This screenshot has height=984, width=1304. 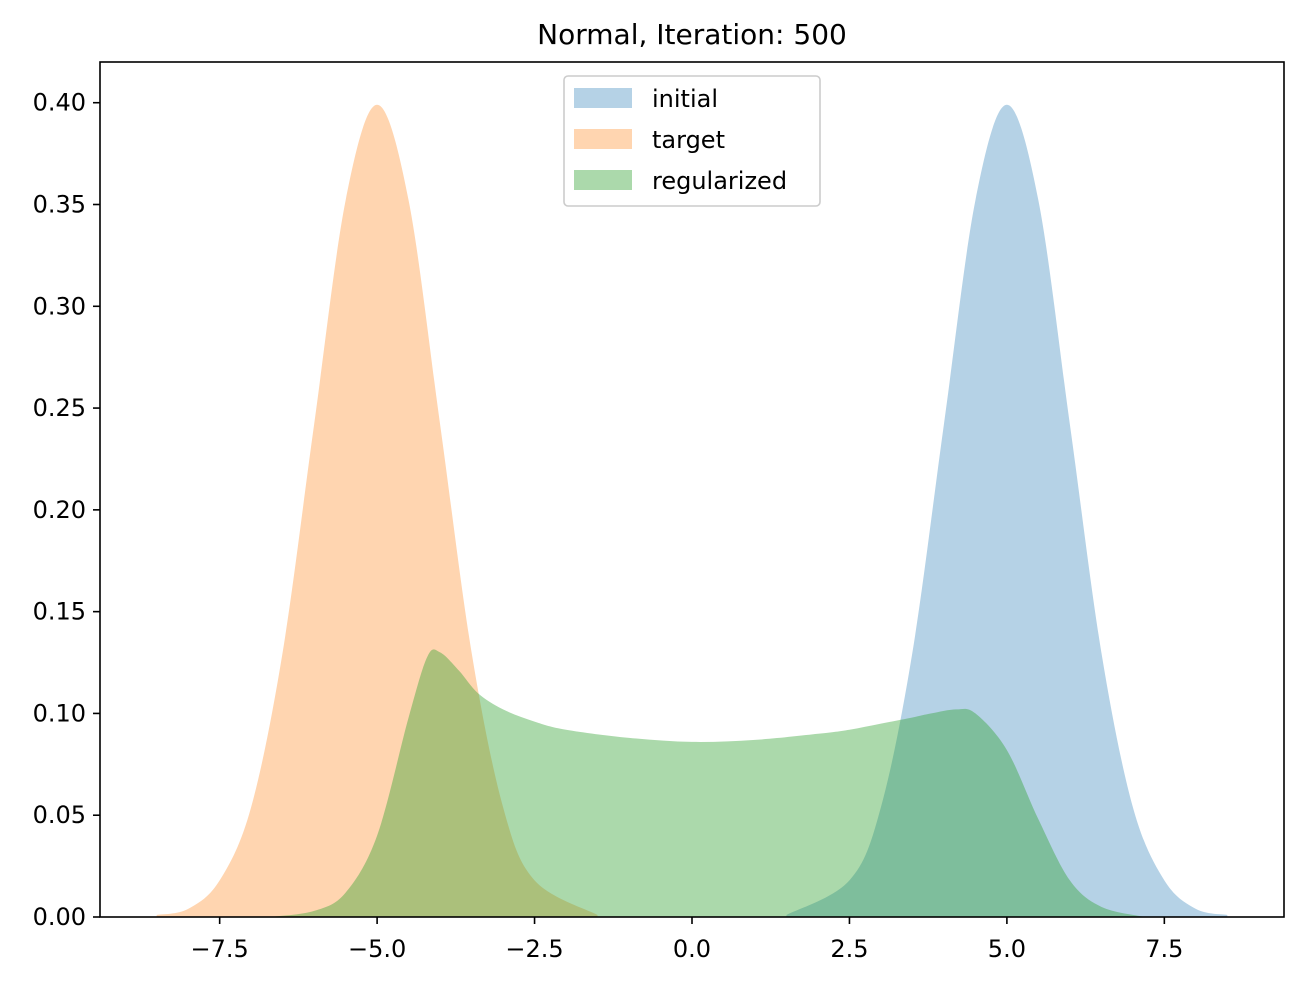 I want to click on y-tick-label: 0.10, so click(x=59, y=713).